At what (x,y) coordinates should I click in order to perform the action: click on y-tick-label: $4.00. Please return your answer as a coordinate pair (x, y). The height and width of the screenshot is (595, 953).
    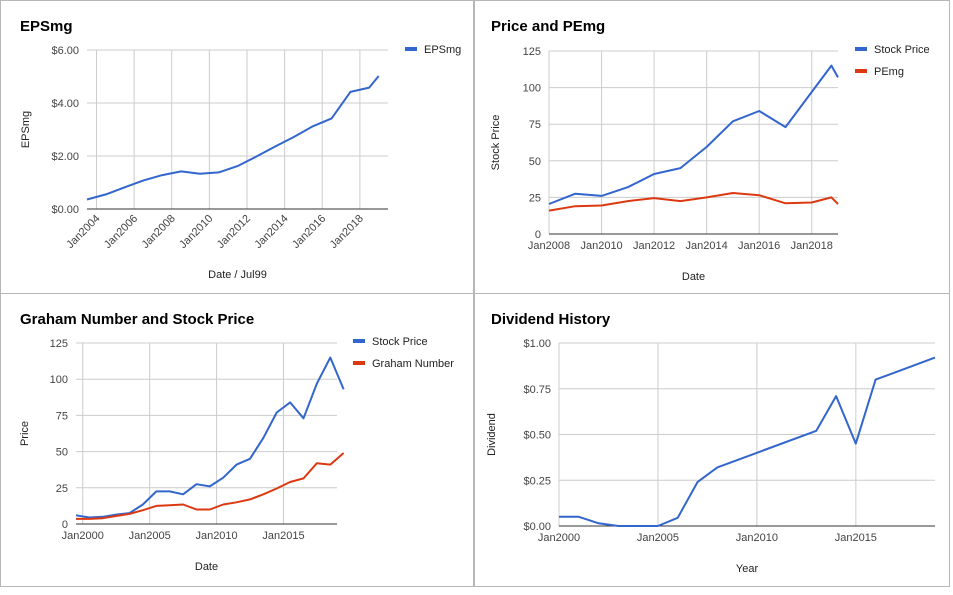
    Looking at the image, I should click on (65, 104).